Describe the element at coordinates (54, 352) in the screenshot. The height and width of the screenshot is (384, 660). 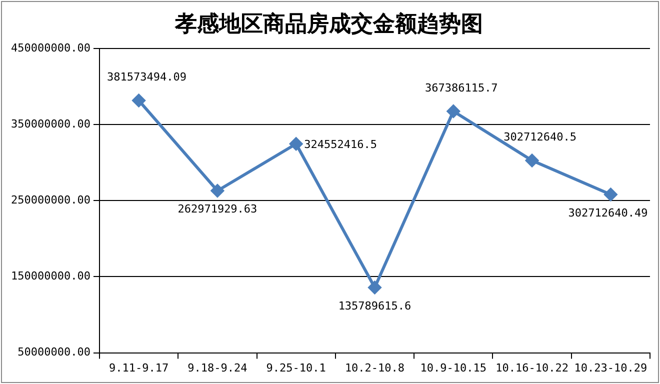
I see `y-tick-label: 50000000.00` at that location.